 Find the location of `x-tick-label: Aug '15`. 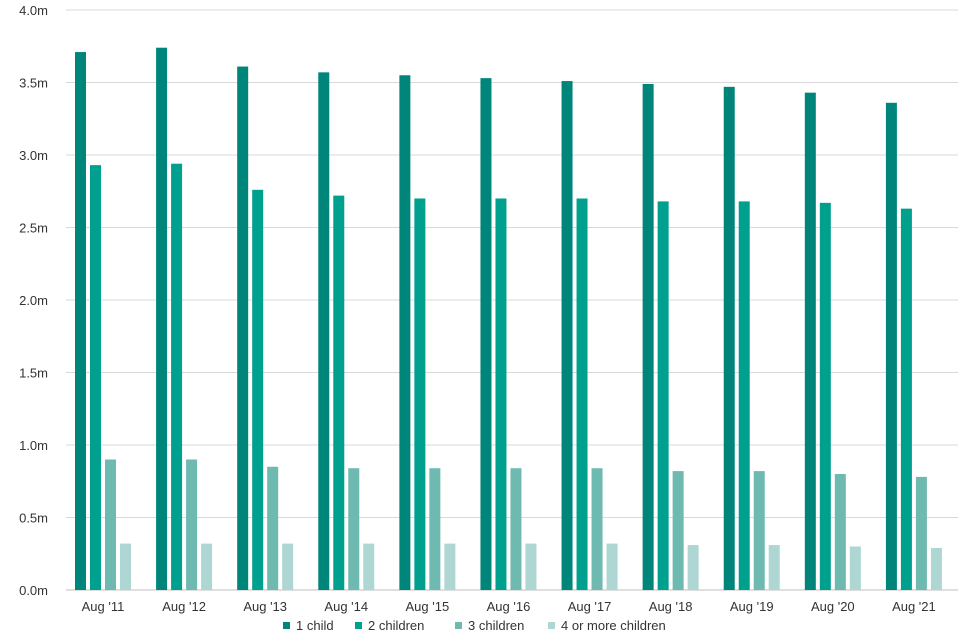

x-tick-label: Aug '15 is located at coordinates (428, 606).